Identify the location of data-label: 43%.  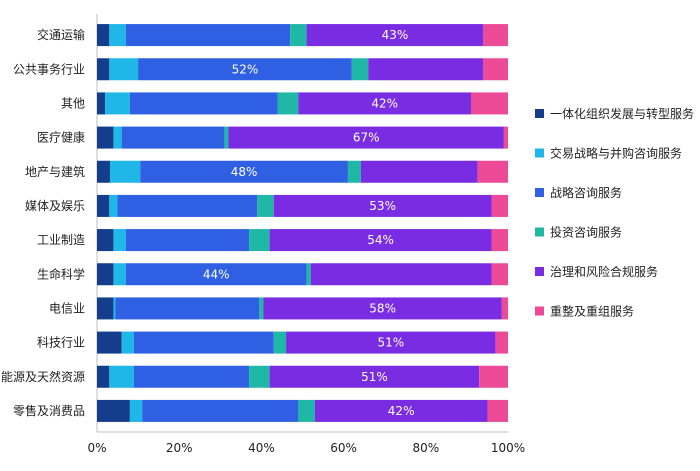
(395, 35).